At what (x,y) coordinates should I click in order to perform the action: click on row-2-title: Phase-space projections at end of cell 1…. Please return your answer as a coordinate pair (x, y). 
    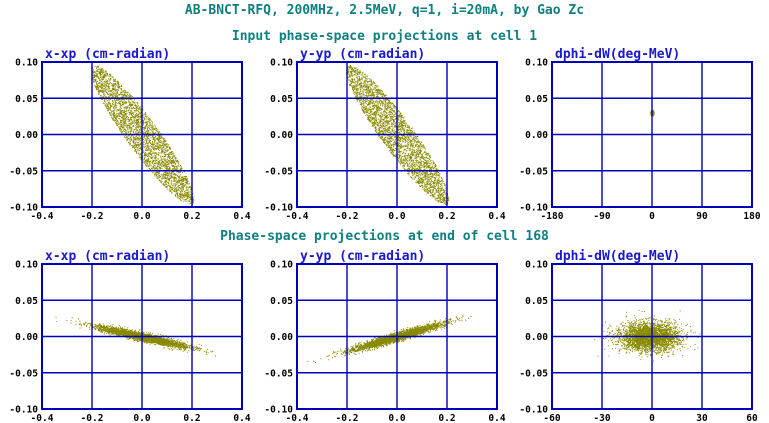
    Looking at the image, I should click on (384, 236).